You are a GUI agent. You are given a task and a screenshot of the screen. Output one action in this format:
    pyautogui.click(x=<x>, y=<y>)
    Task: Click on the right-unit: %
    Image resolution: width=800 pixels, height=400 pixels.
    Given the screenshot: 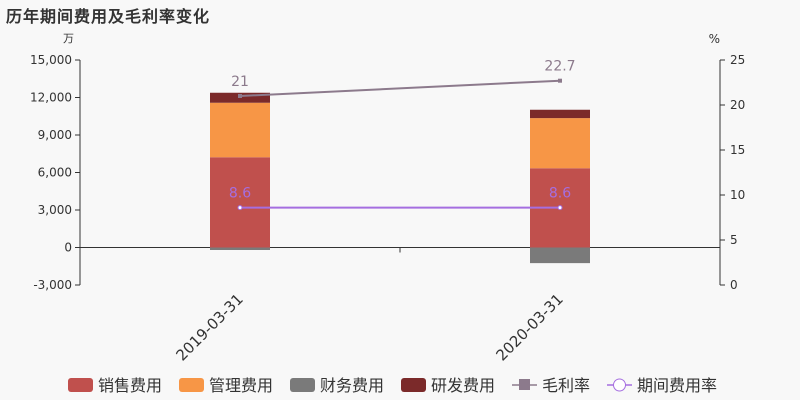 What is the action you would take?
    pyautogui.click(x=714, y=39)
    